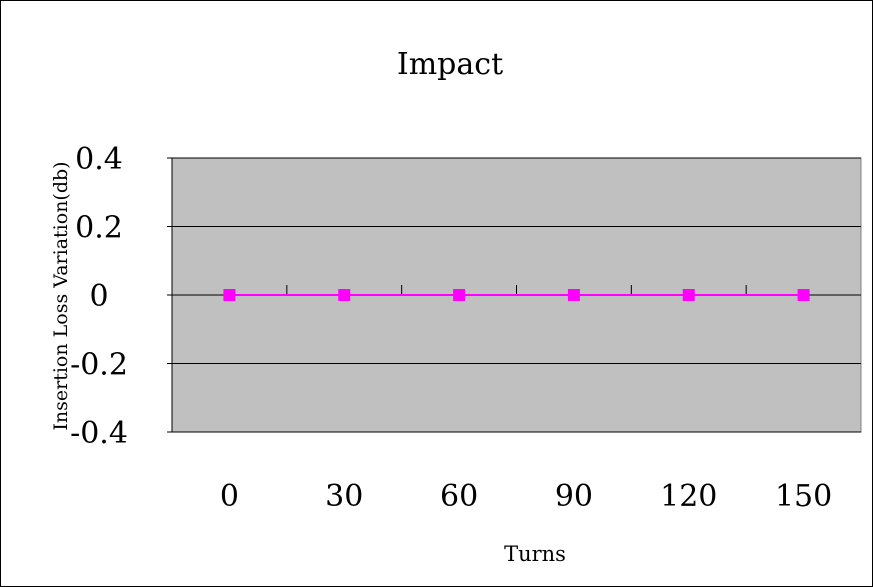  I want to click on x-tick-label: 120, so click(688, 496).